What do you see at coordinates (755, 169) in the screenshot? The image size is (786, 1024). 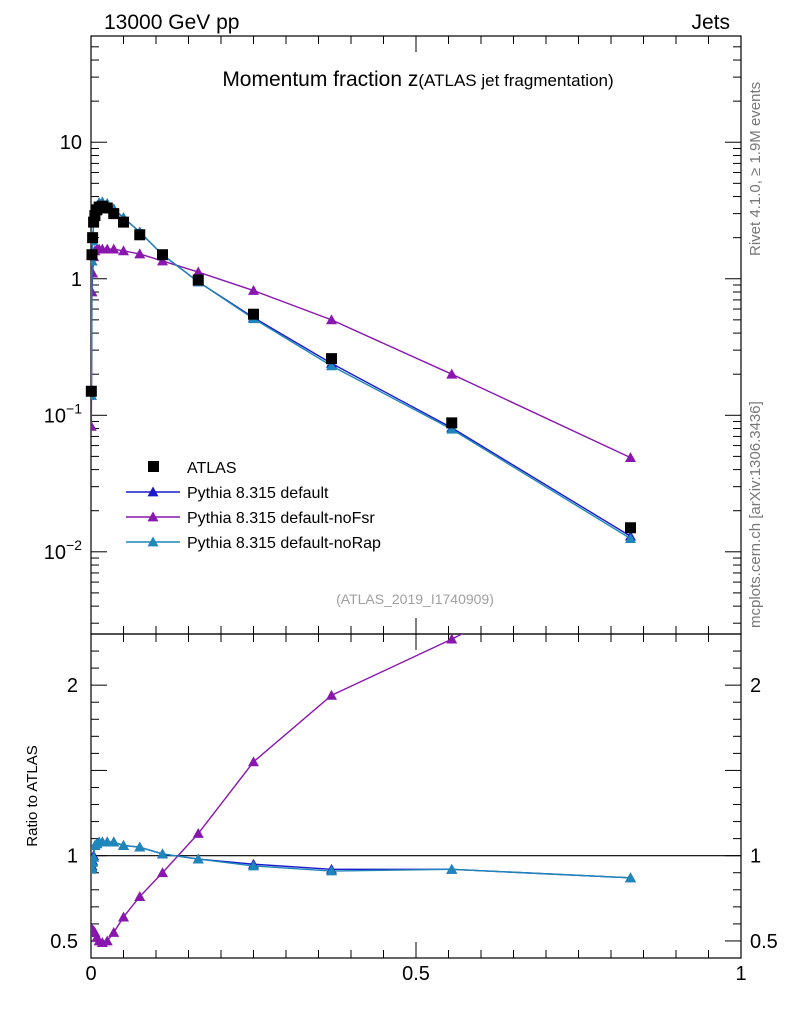 I see `rivet-version-label: Rivet 4.1.0, ≥ 1.9M events` at bounding box center [755, 169].